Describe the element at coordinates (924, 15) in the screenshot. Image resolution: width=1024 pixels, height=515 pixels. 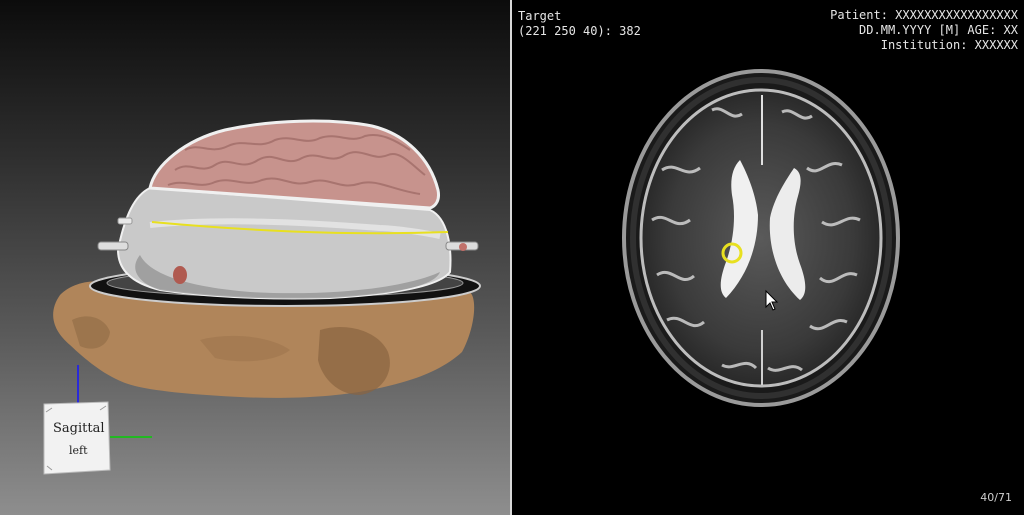
I see `patient-line: Patient: XXXXXXXXXXXXXXXXX` at that location.